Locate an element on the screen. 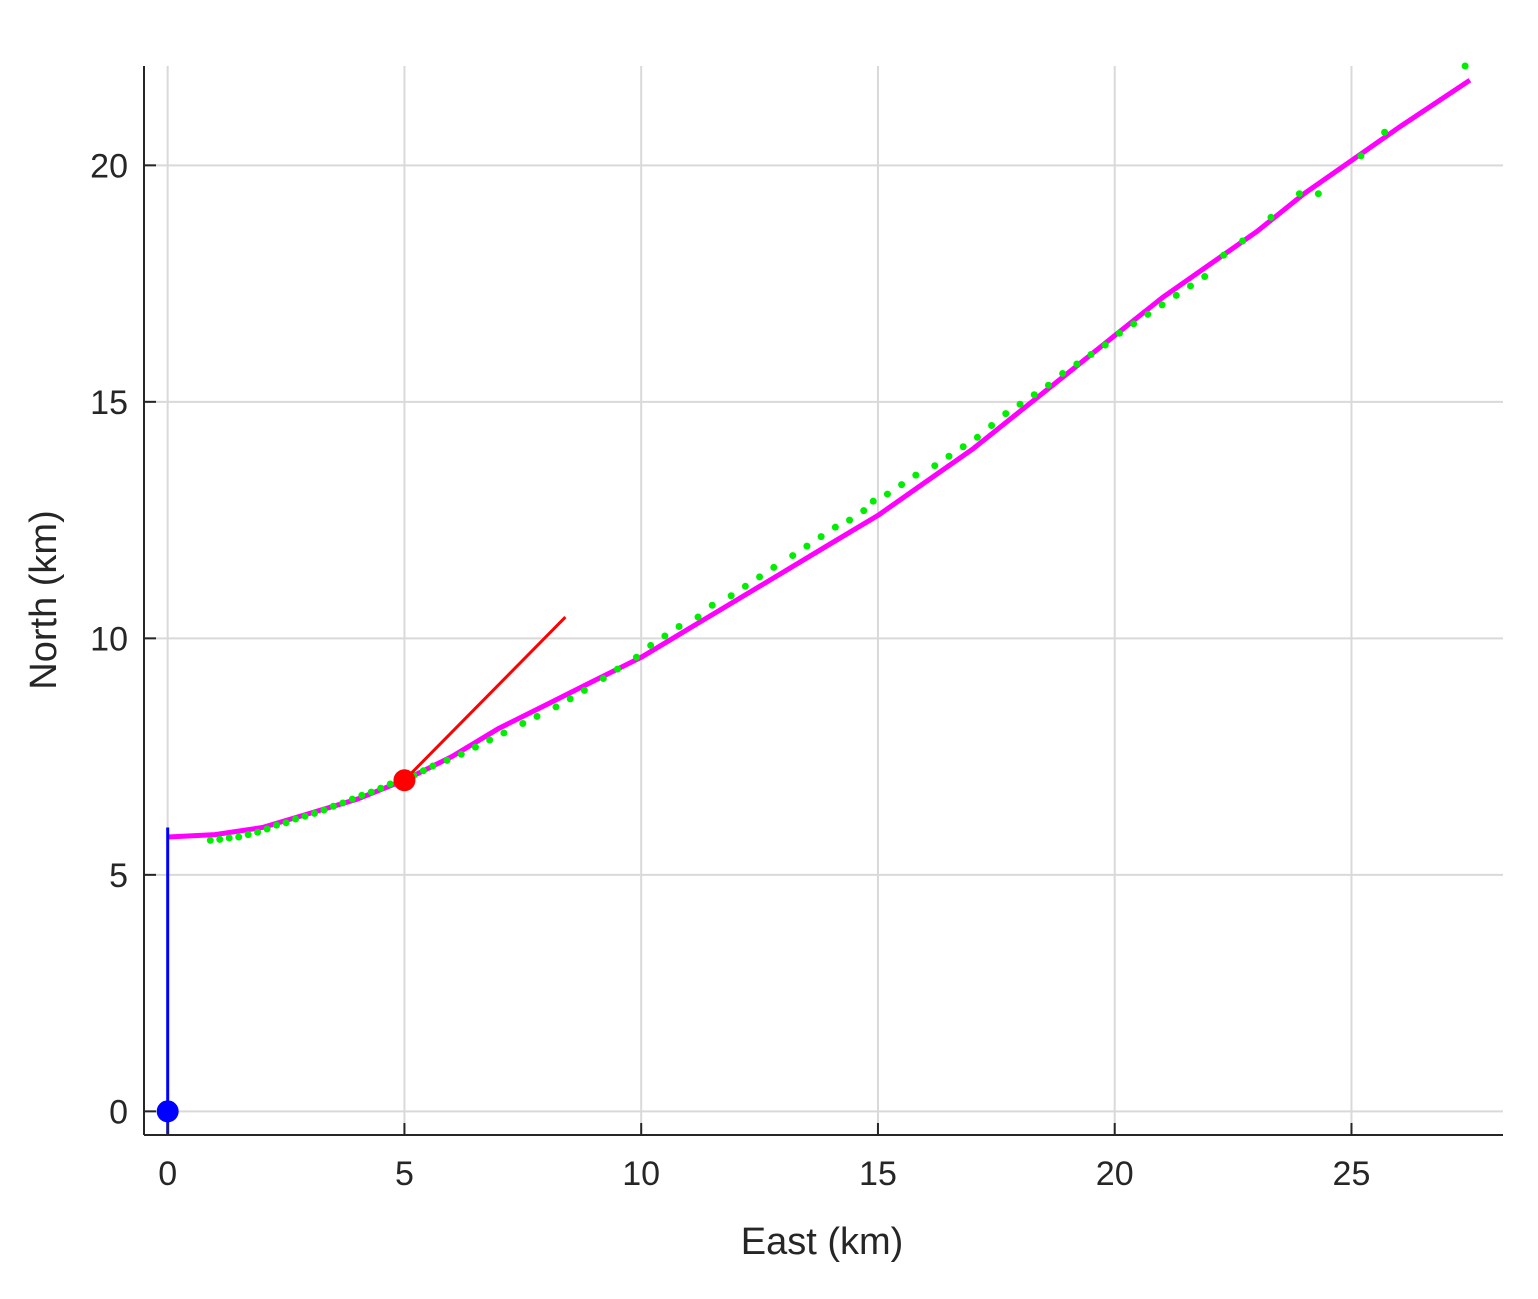 The height and width of the screenshot is (1299, 1538). x-tick-label: 5 is located at coordinates (404, 1174).